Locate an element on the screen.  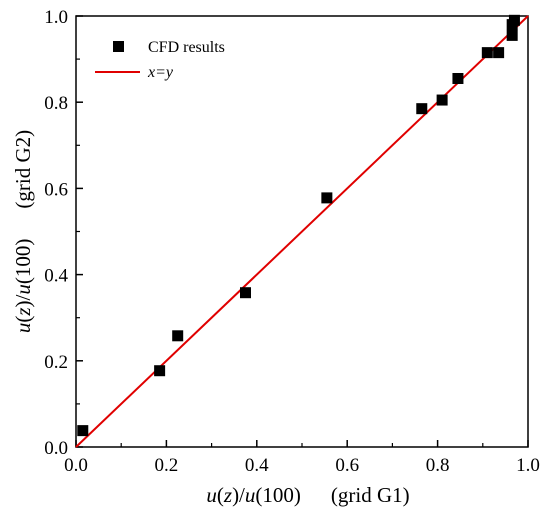
x-tick-label: 0.8 is located at coordinates (438, 465).